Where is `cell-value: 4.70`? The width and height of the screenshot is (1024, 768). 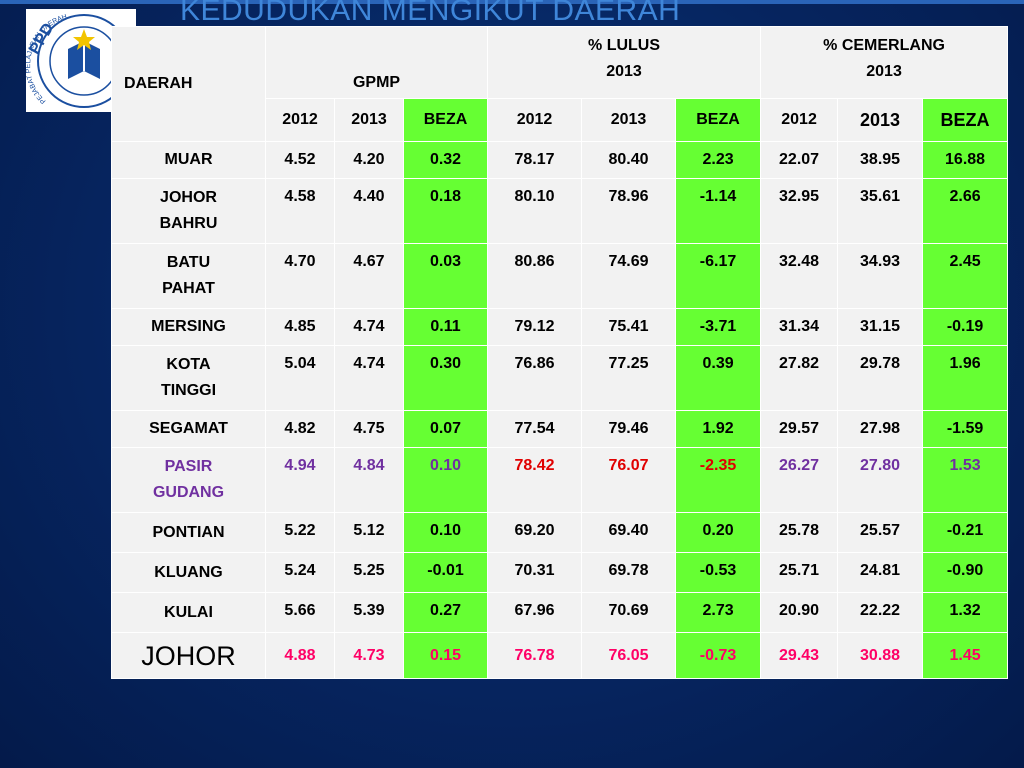 cell-value: 4.70 is located at coordinates (300, 276).